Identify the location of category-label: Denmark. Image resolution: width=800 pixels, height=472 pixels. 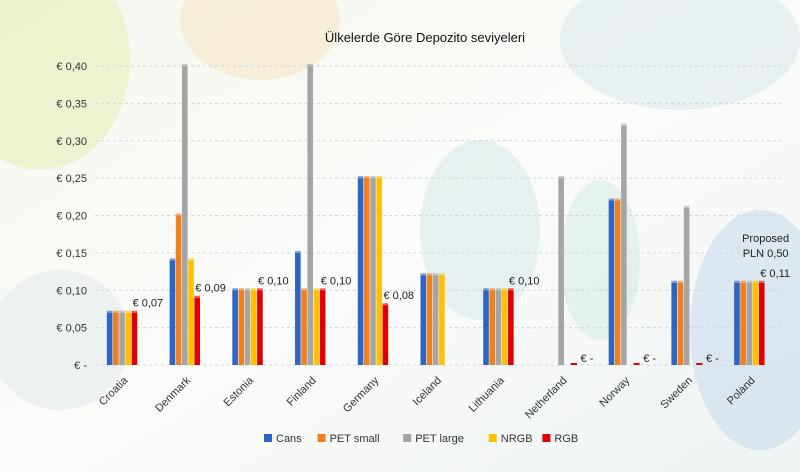
(173, 394).